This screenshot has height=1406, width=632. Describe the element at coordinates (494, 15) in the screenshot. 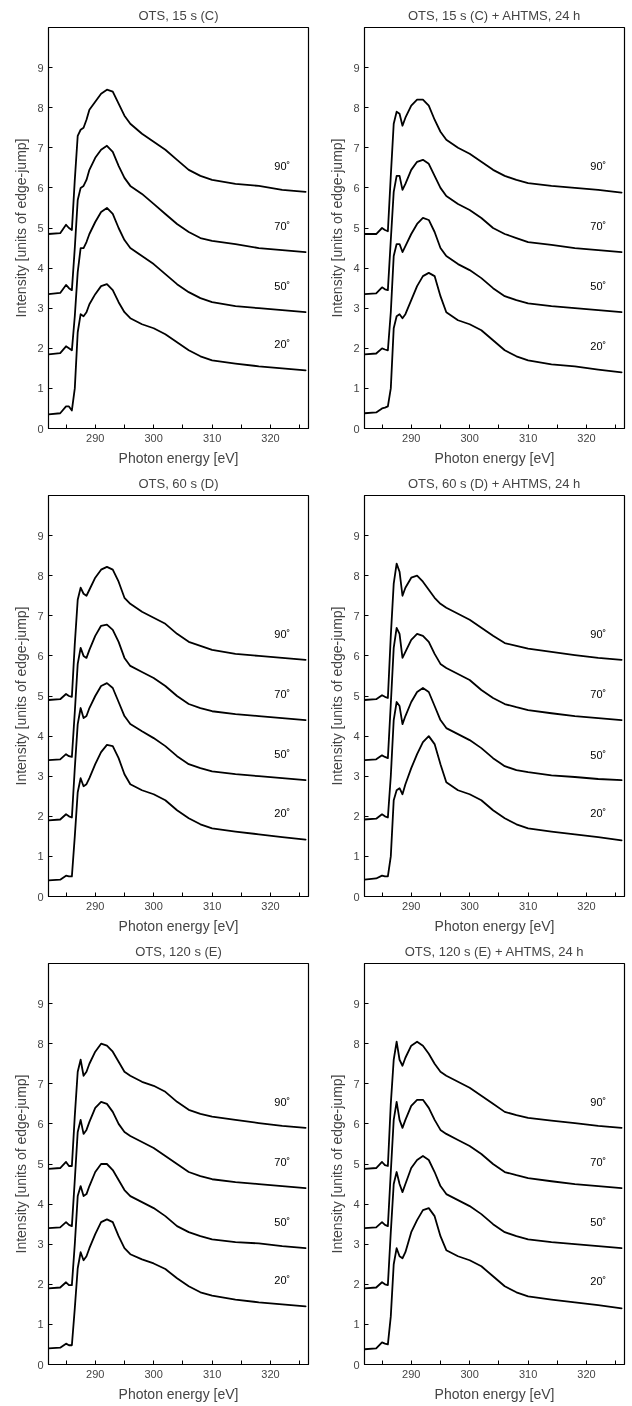

I see `chart-title: OTS, 15 s (C) + AHTMS, 24 h` at that location.